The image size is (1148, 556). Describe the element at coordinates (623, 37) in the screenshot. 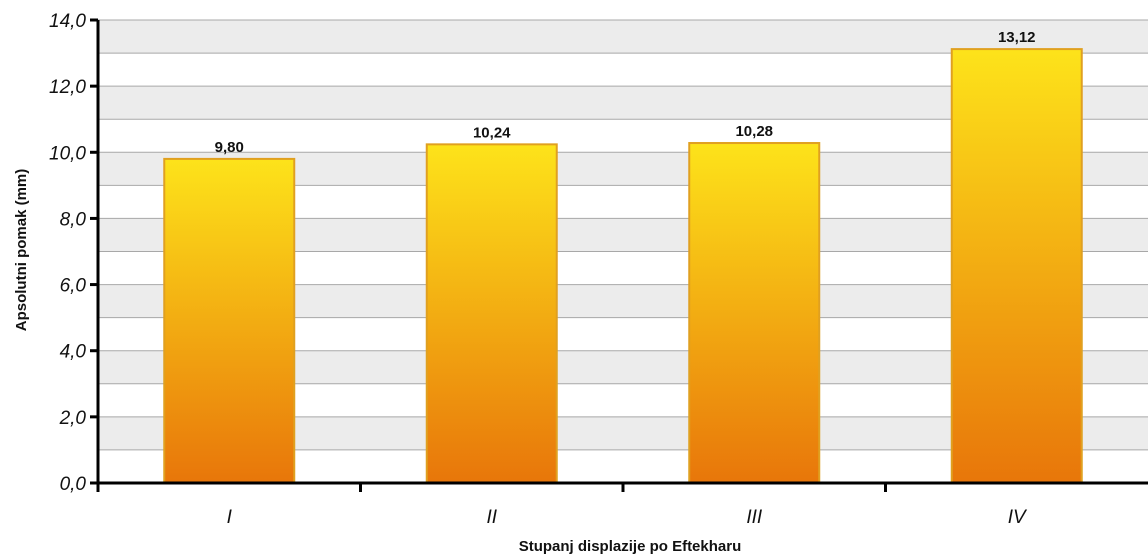

I see `grid-band` at that location.